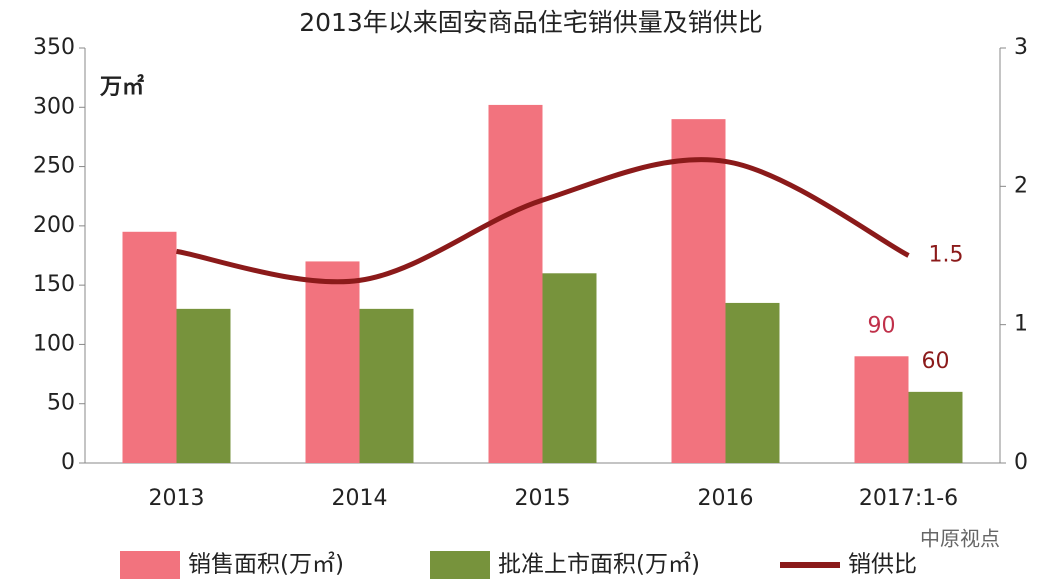  I want to click on y2-tick-label: 2, so click(1021, 185).